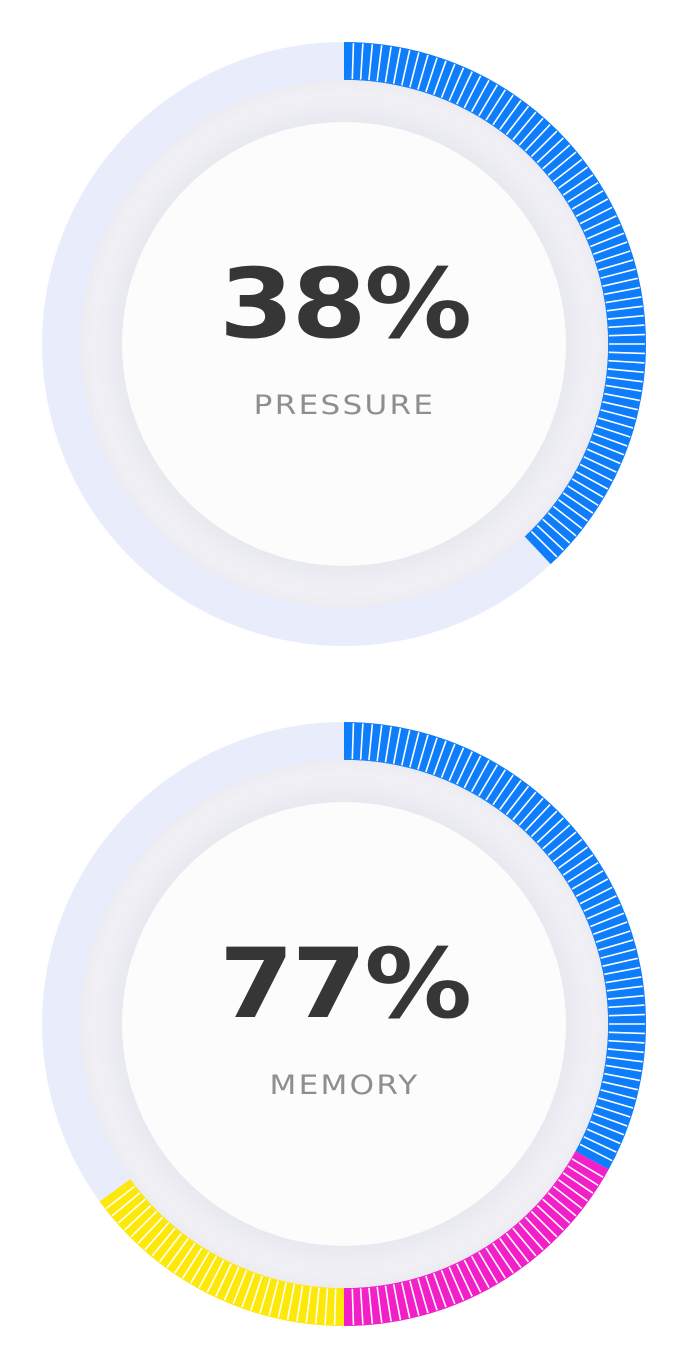 The height and width of the screenshot is (1369, 689). I want to click on memory-value: 77%, so click(345, 984).